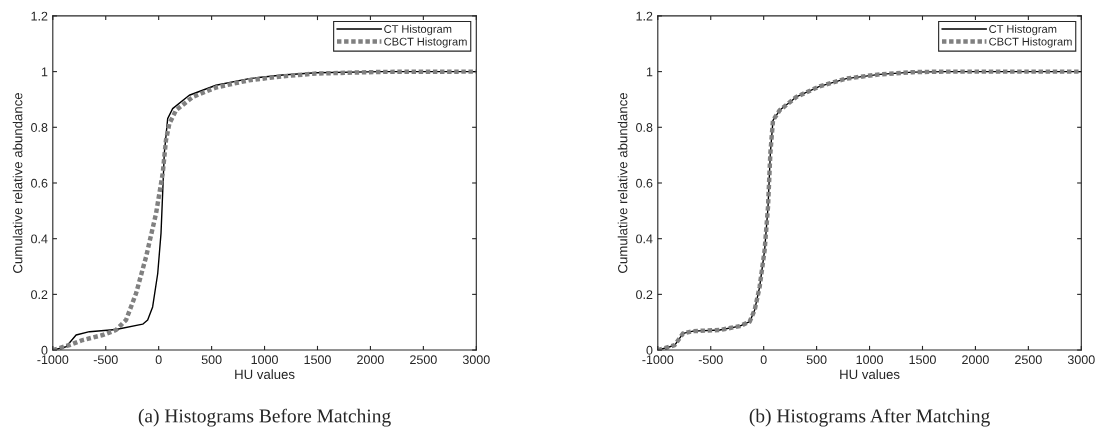 The width and height of the screenshot is (1100, 442). Describe the element at coordinates (869, 417) in the screenshot. I see `text: (b) Histograms After Matching` at that location.